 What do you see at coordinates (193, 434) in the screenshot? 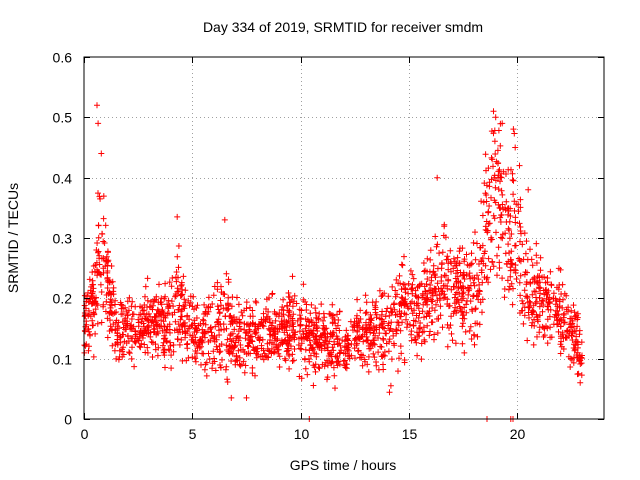
I see `x-tick-label: 5` at bounding box center [193, 434].